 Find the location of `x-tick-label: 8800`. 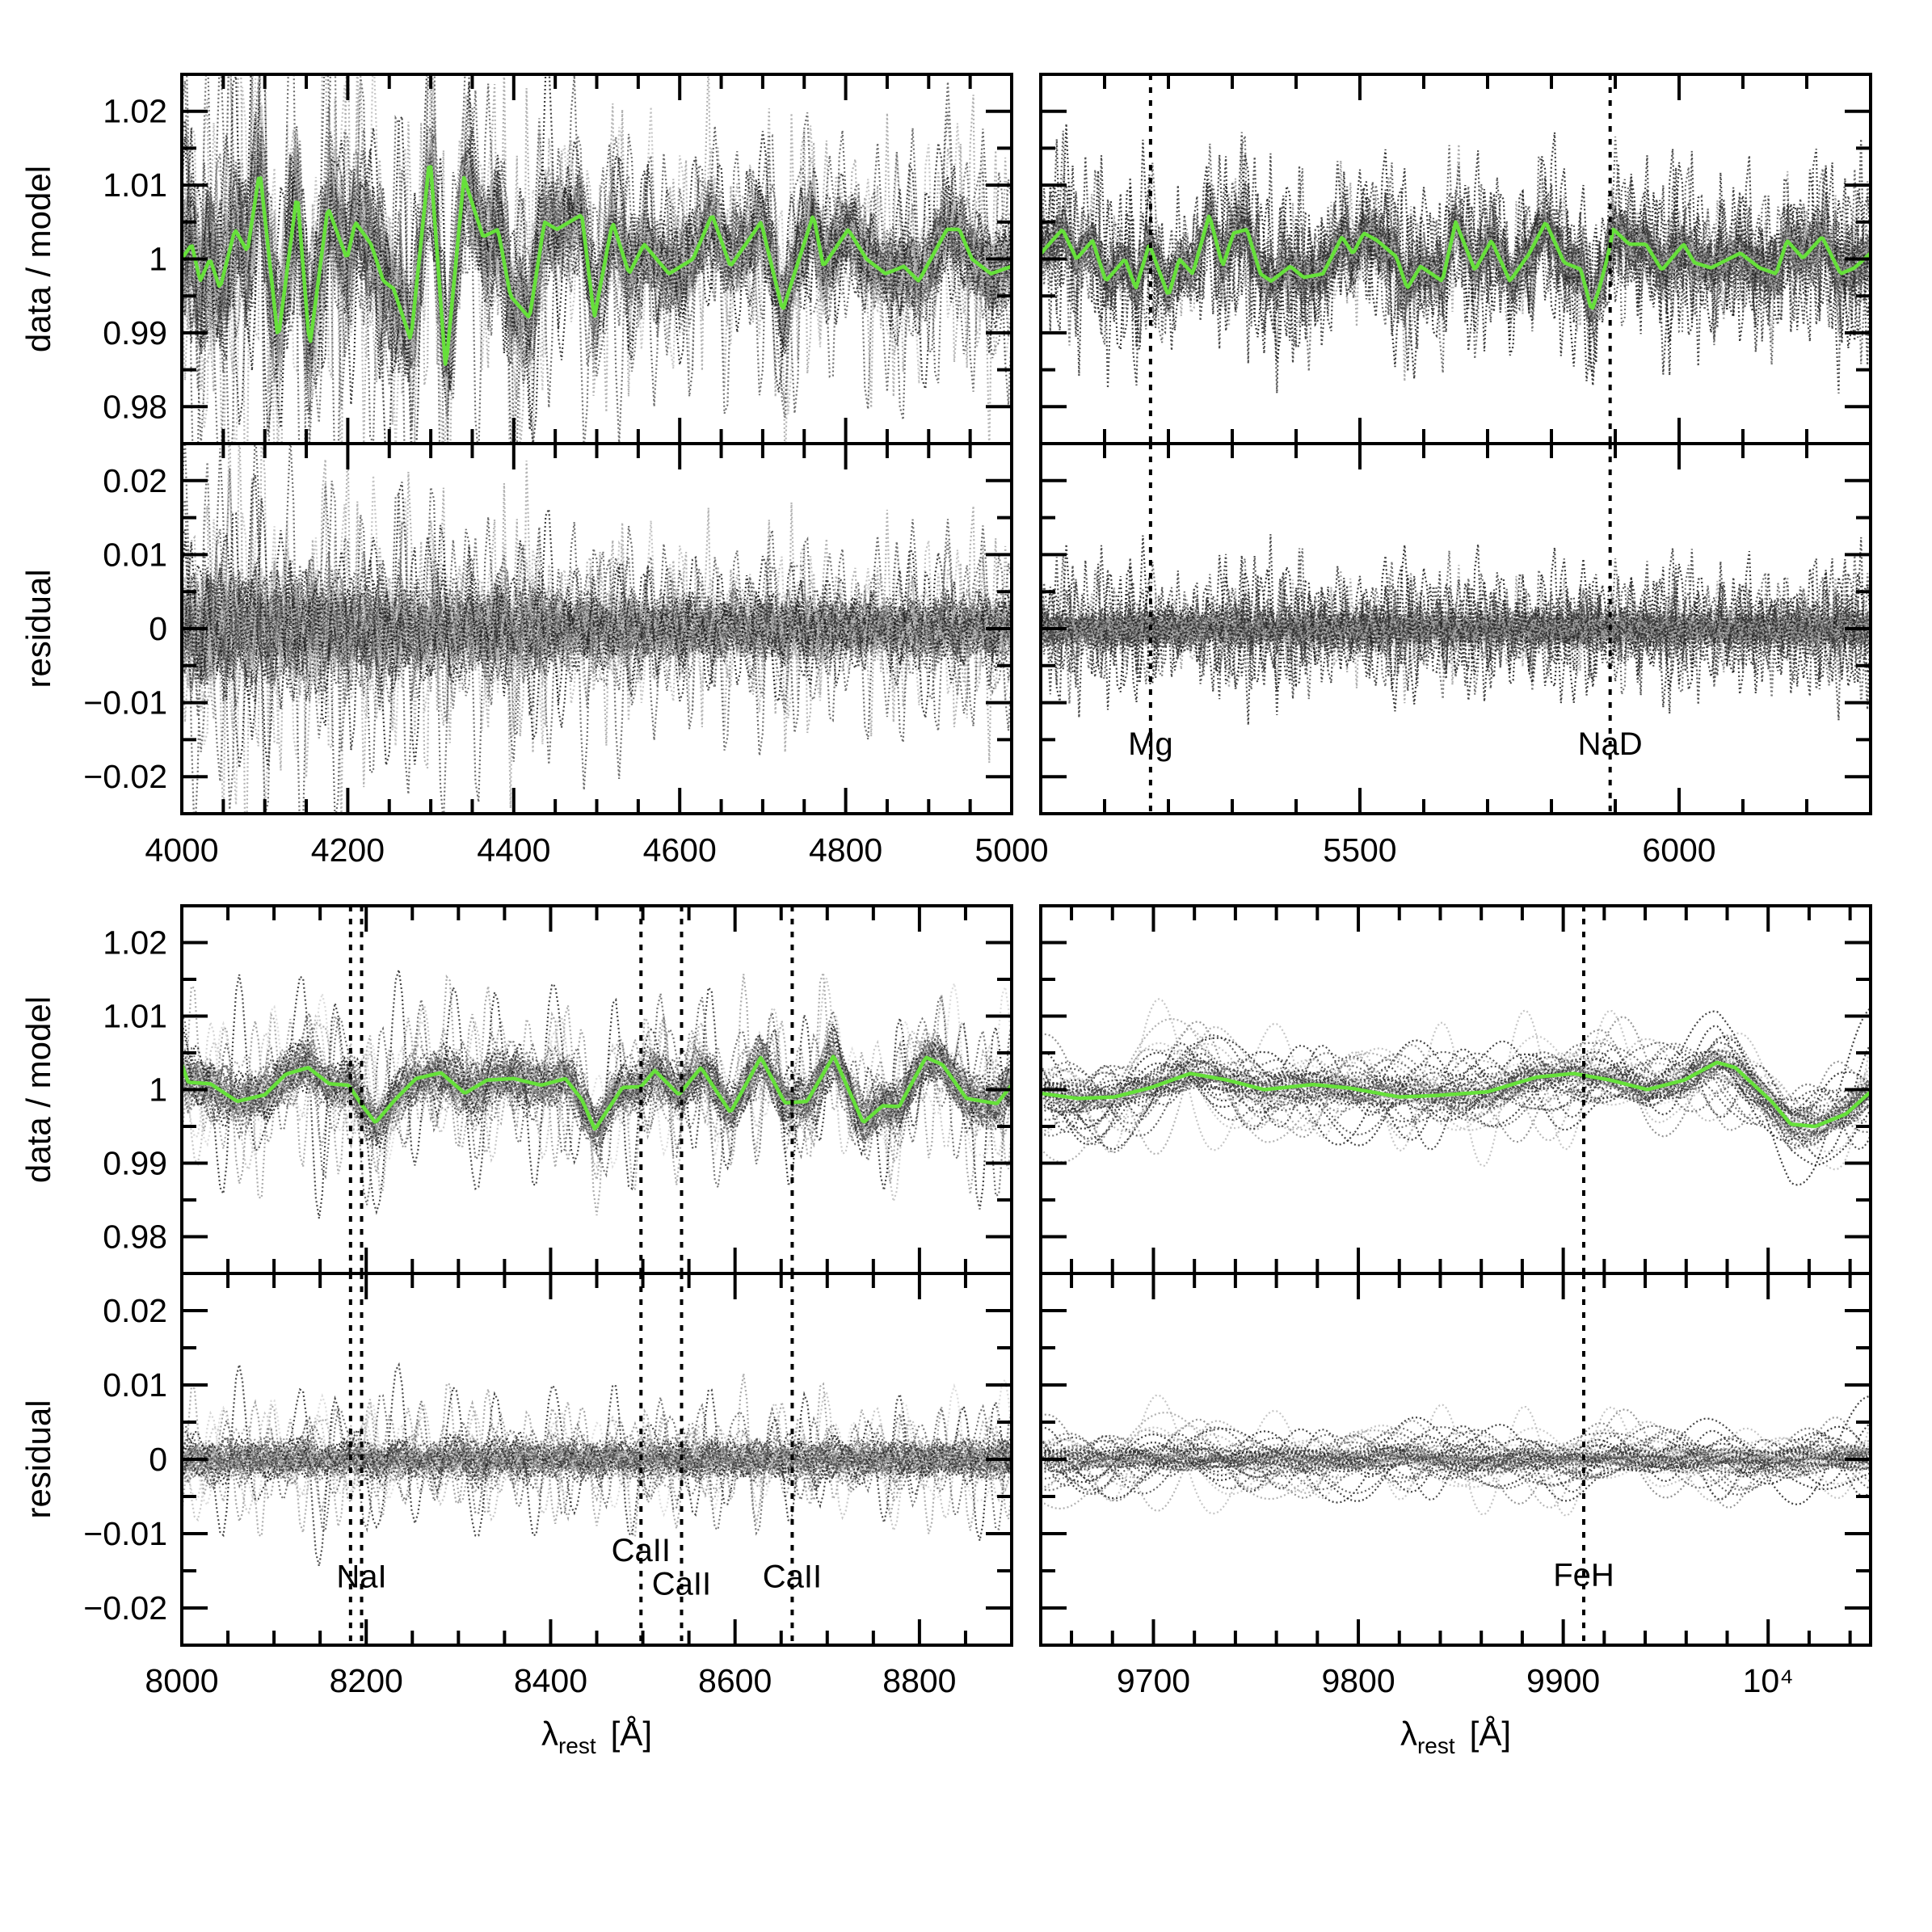

x-tick-label: 8800 is located at coordinates (919, 1680).